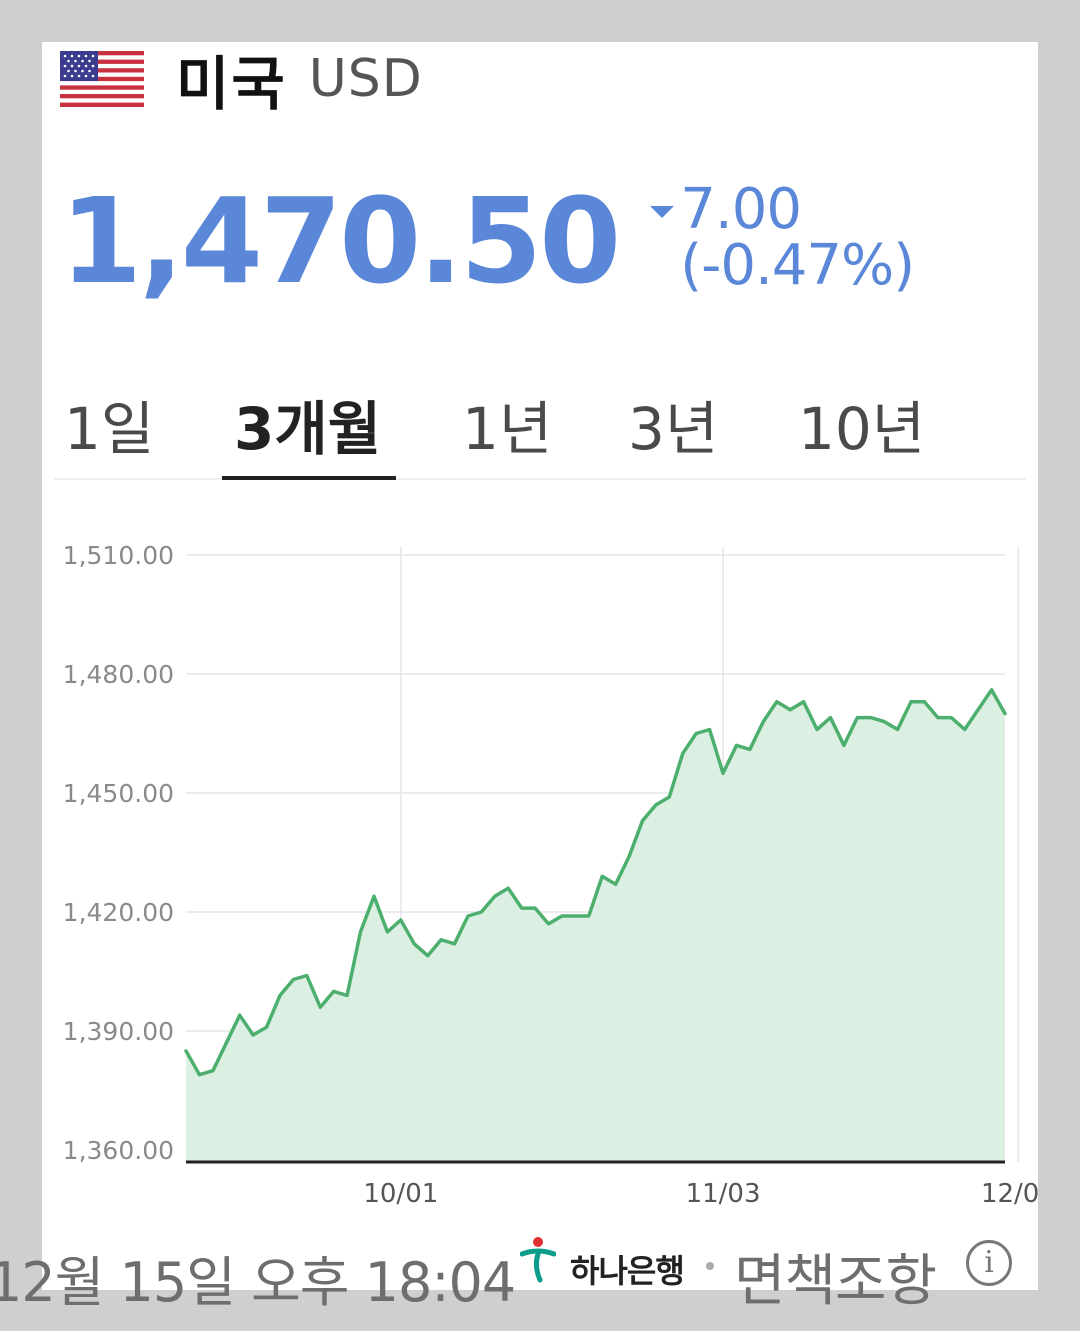 The image size is (1080, 1331). I want to click on country-name: 미국, so click(231, 84).